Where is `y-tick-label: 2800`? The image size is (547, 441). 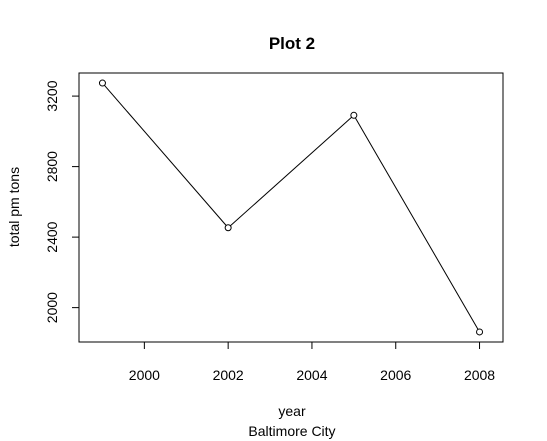
y-tick-label: 2800 is located at coordinates (52, 166).